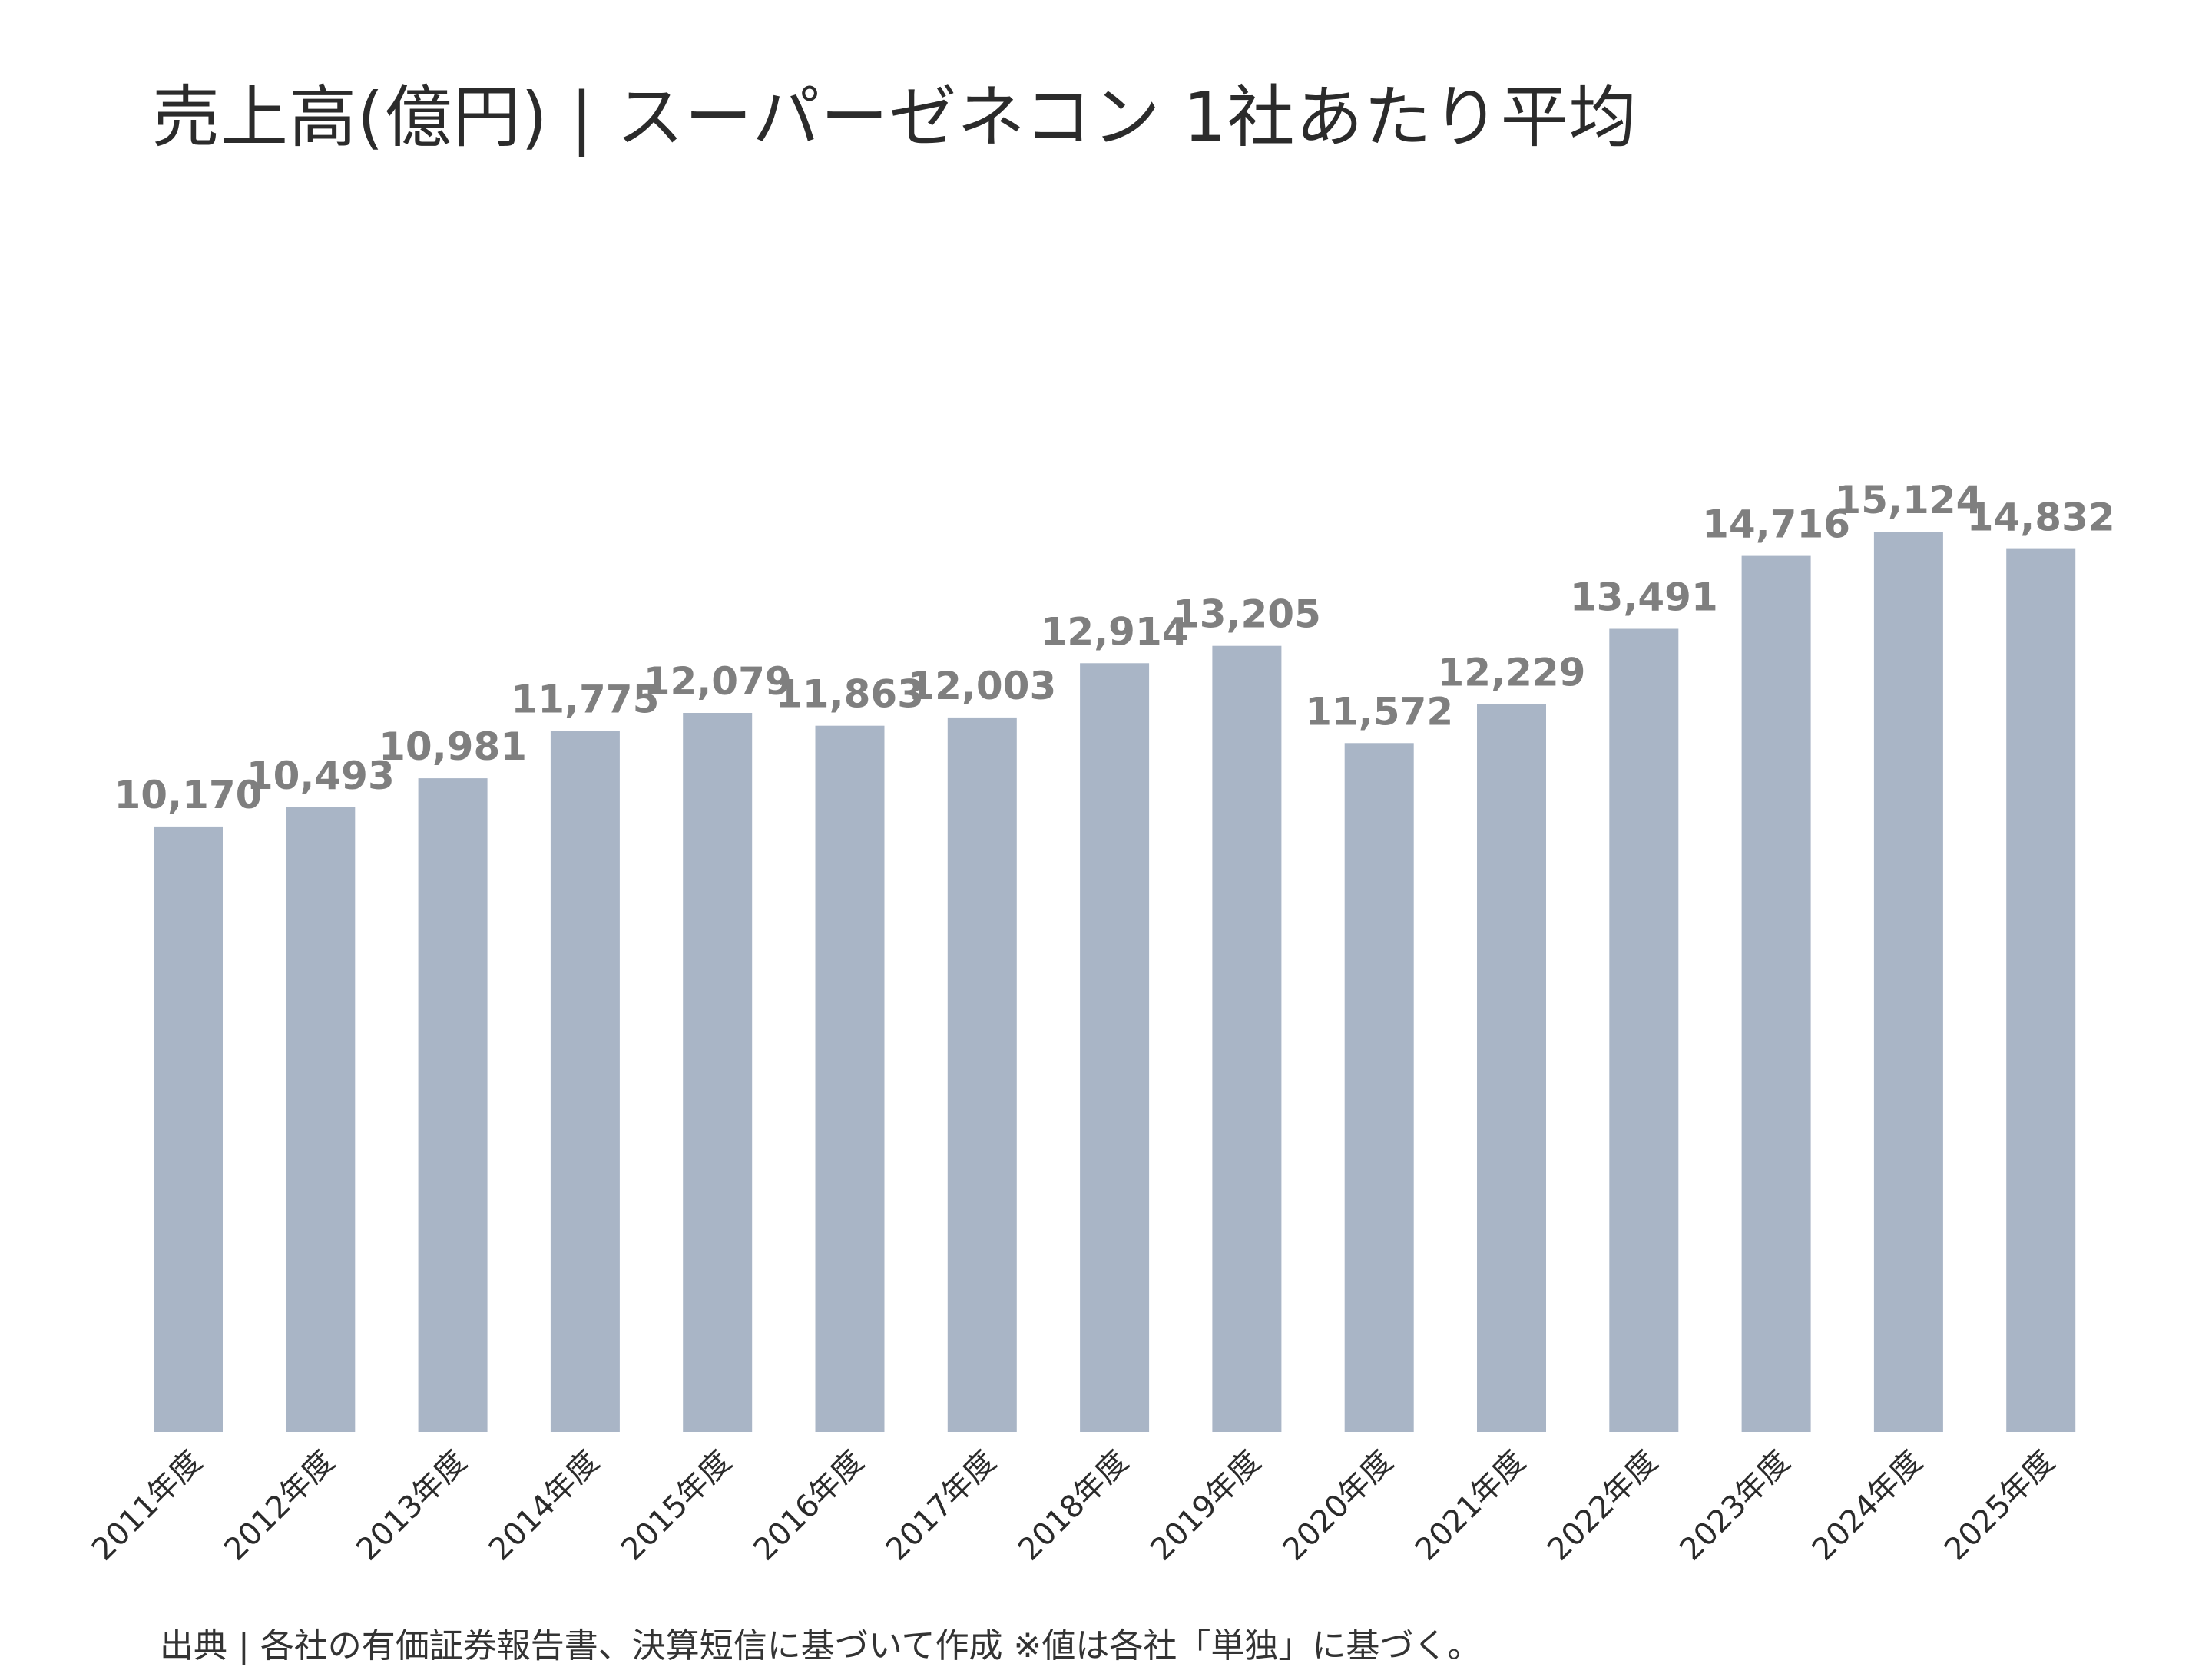  Describe the element at coordinates (1471, 1506) in the screenshot. I see `tick-label-2021年度: 2021年度` at that location.